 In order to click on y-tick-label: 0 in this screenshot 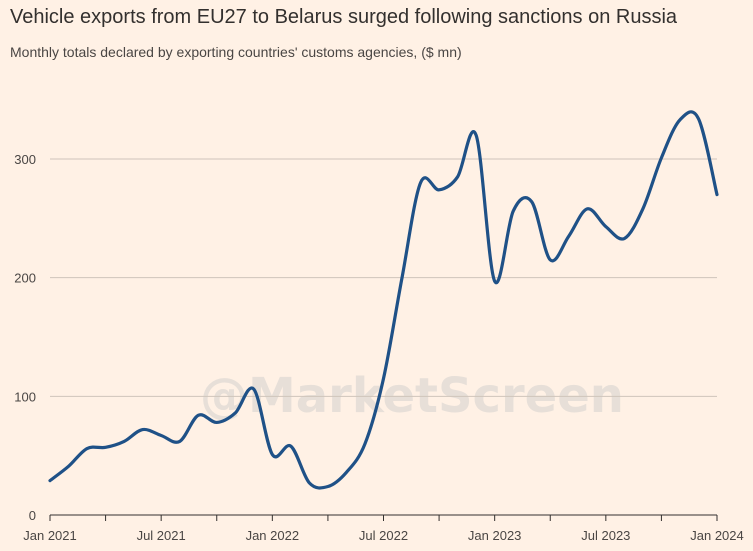, I will do `click(32, 515)`.